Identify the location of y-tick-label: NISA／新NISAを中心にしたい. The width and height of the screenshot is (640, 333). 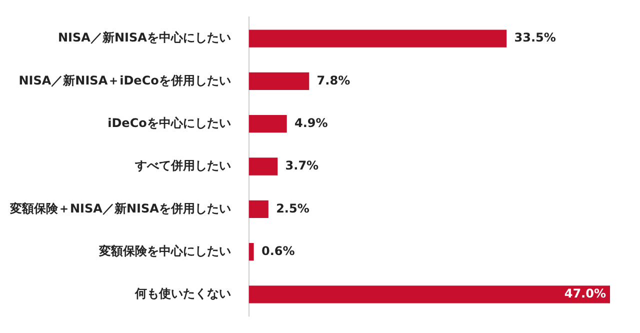
(144, 37).